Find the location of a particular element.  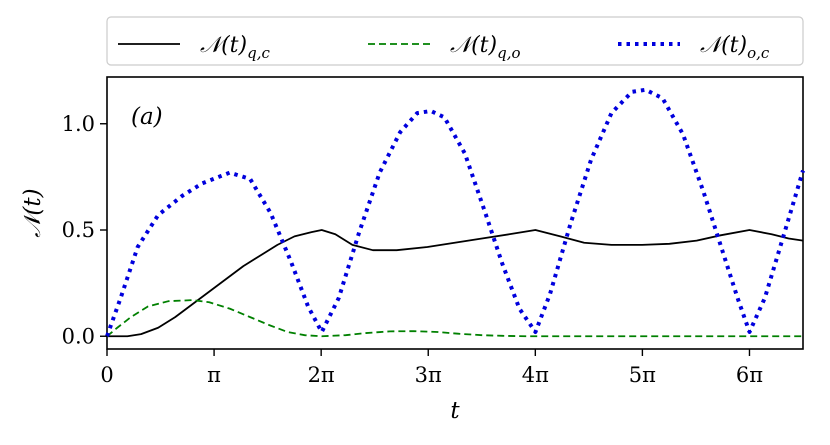

y-tick-label: 0.0 is located at coordinates (78, 336).